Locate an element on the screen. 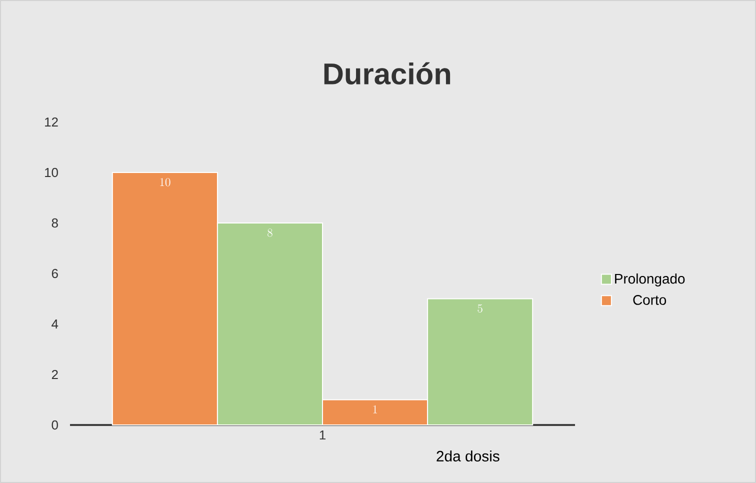  legend-label: Corto is located at coordinates (649, 300).